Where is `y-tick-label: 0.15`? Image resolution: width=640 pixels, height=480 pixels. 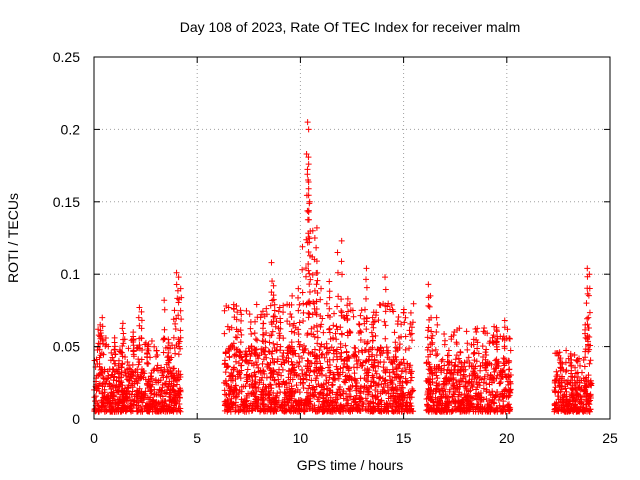 y-tick-label: 0.15 is located at coordinates (66, 202).